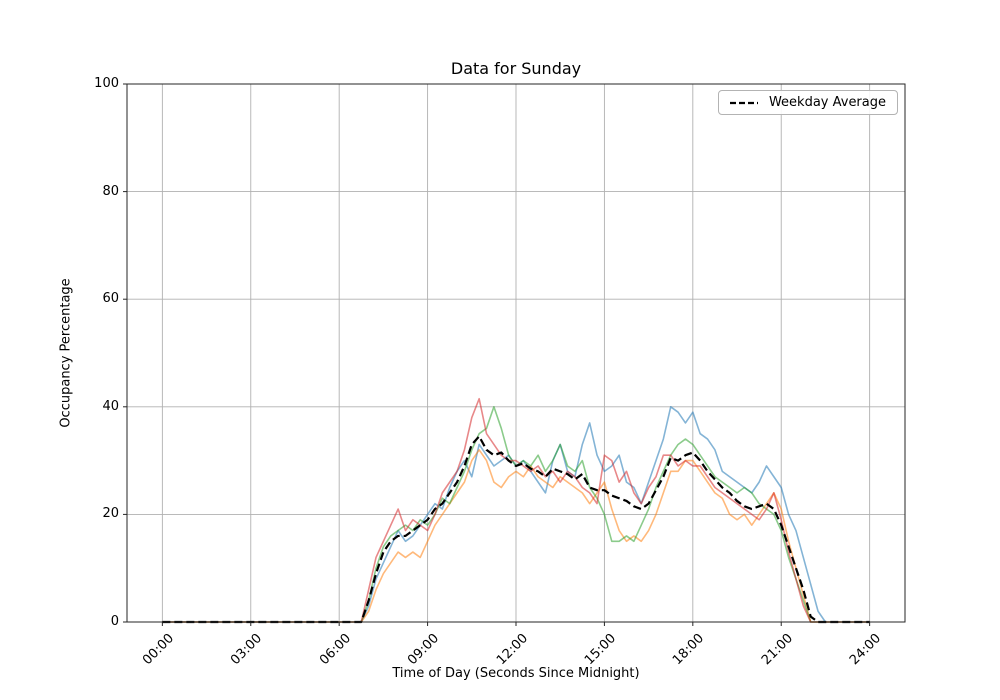  Describe the element at coordinates (516, 673) in the screenshot. I see `x-axis-label: Time of Day (Seconds Since Midnight)` at that location.